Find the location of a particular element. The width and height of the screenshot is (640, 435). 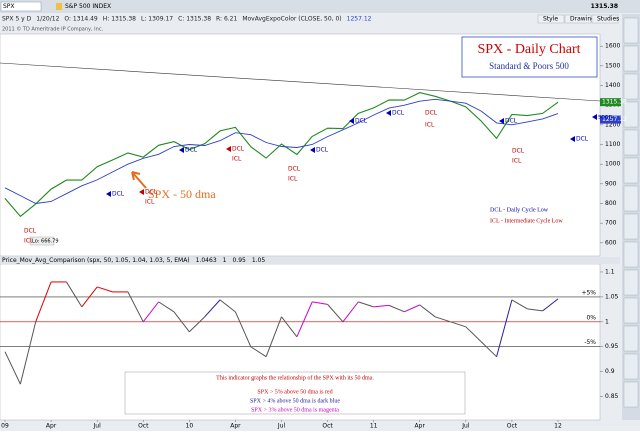

indicator-readout: 1.05 is located at coordinates (259, 260).